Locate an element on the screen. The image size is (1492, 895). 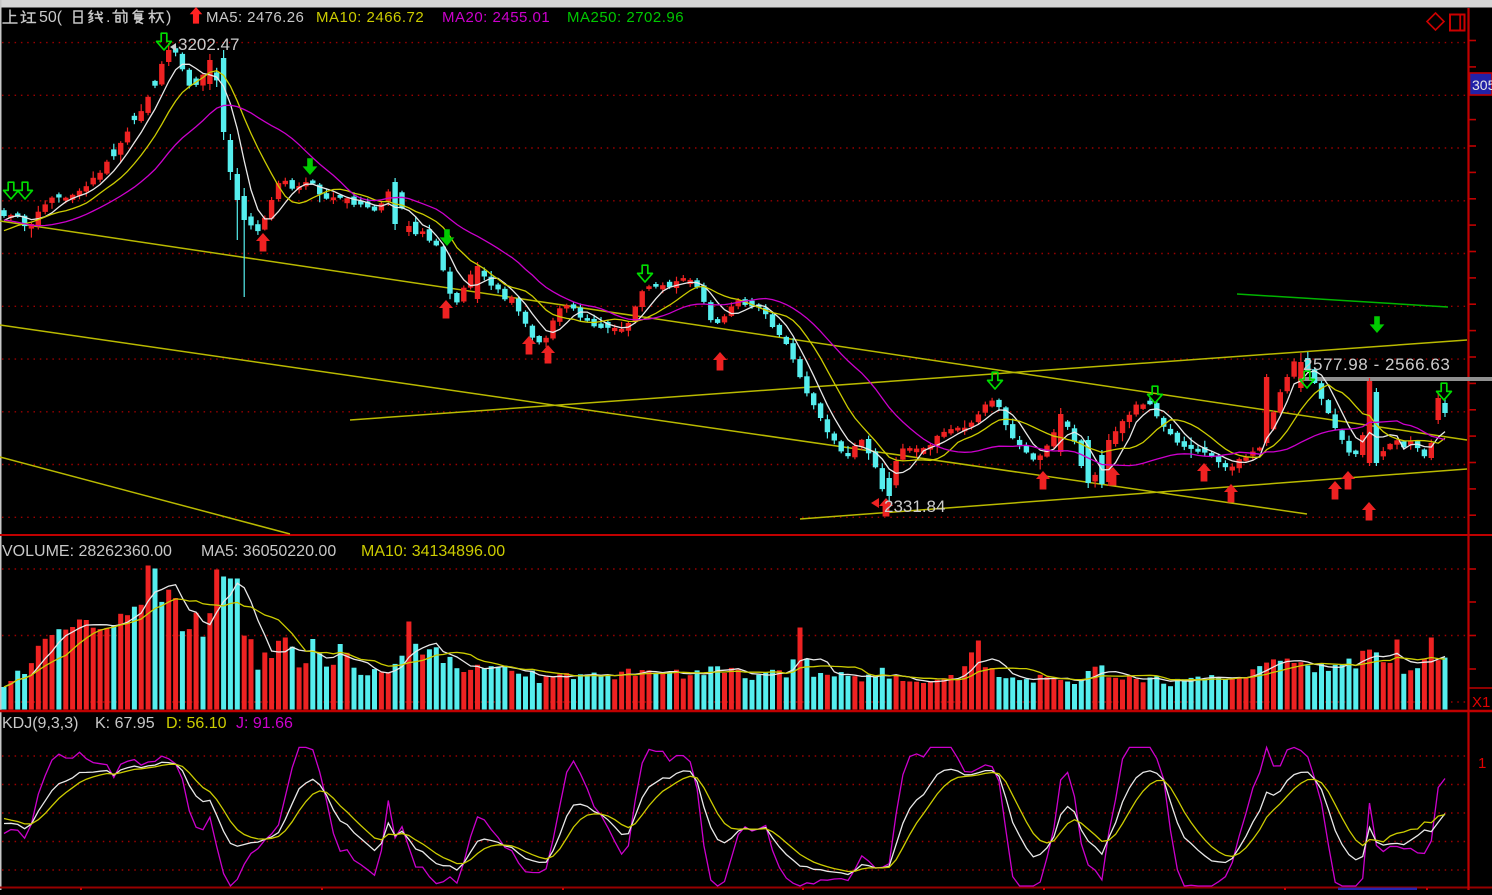
svg-text: MA10: 2466.72 is located at coordinates (370, 17).